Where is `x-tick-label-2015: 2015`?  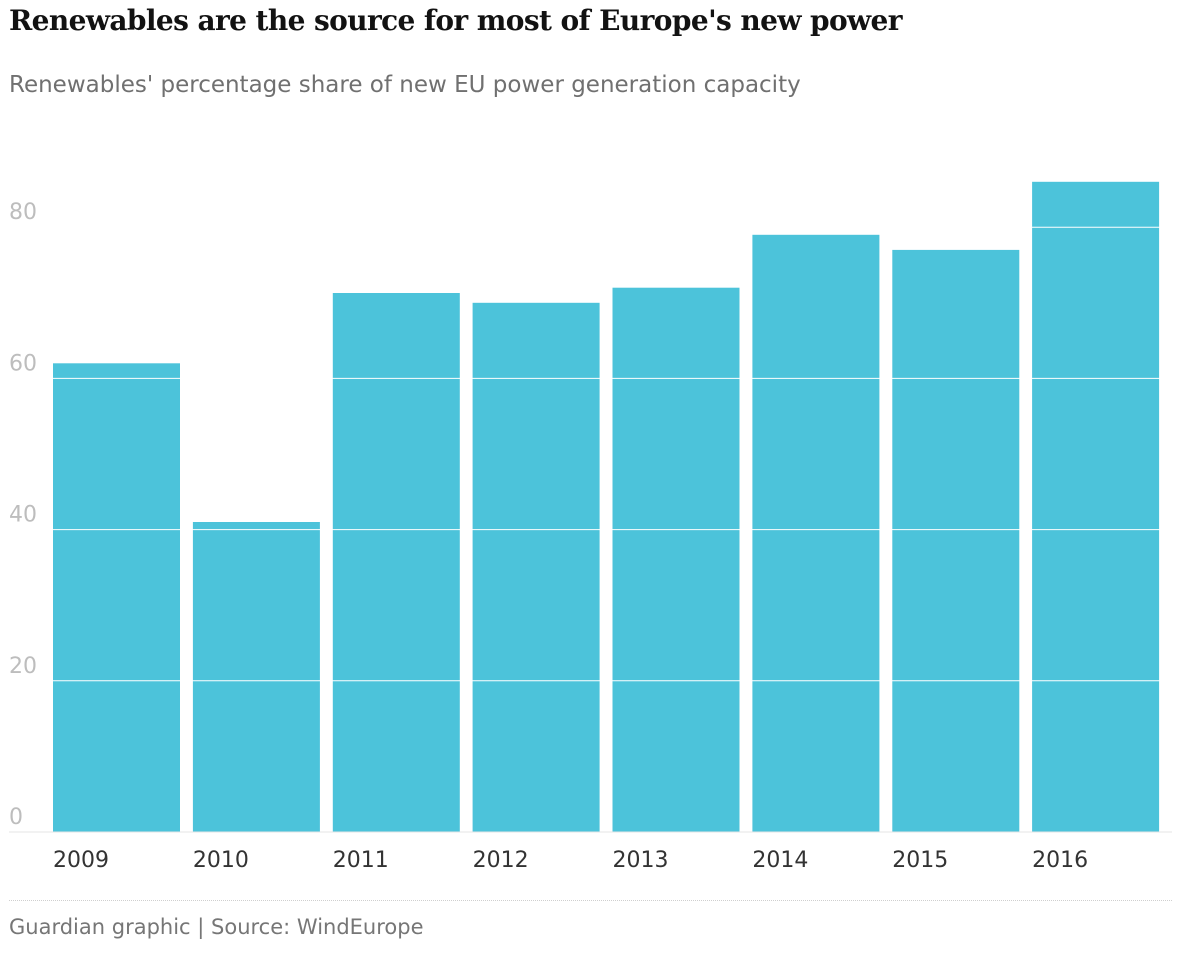 x-tick-label-2015: 2015 is located at coordinates (920, 860).